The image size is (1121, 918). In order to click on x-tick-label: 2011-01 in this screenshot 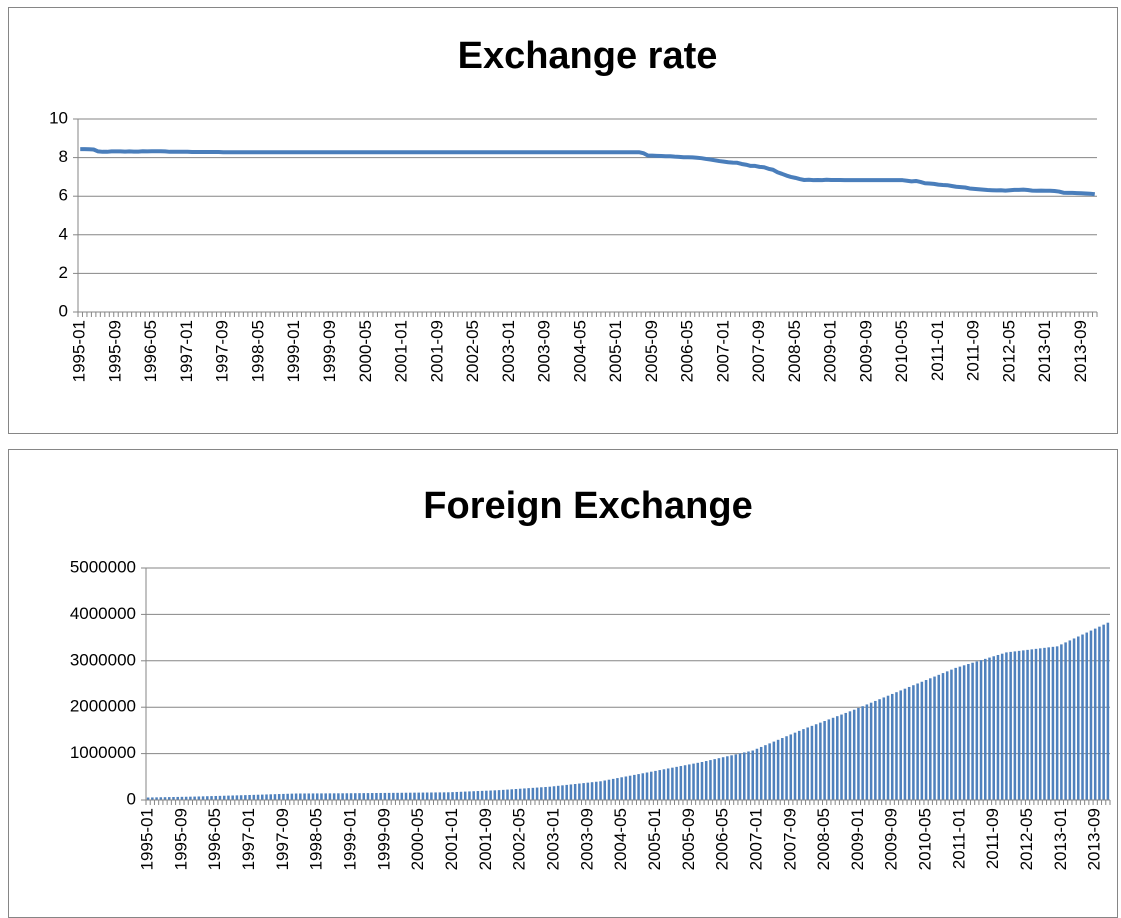, I will do `click(958, 838)`.